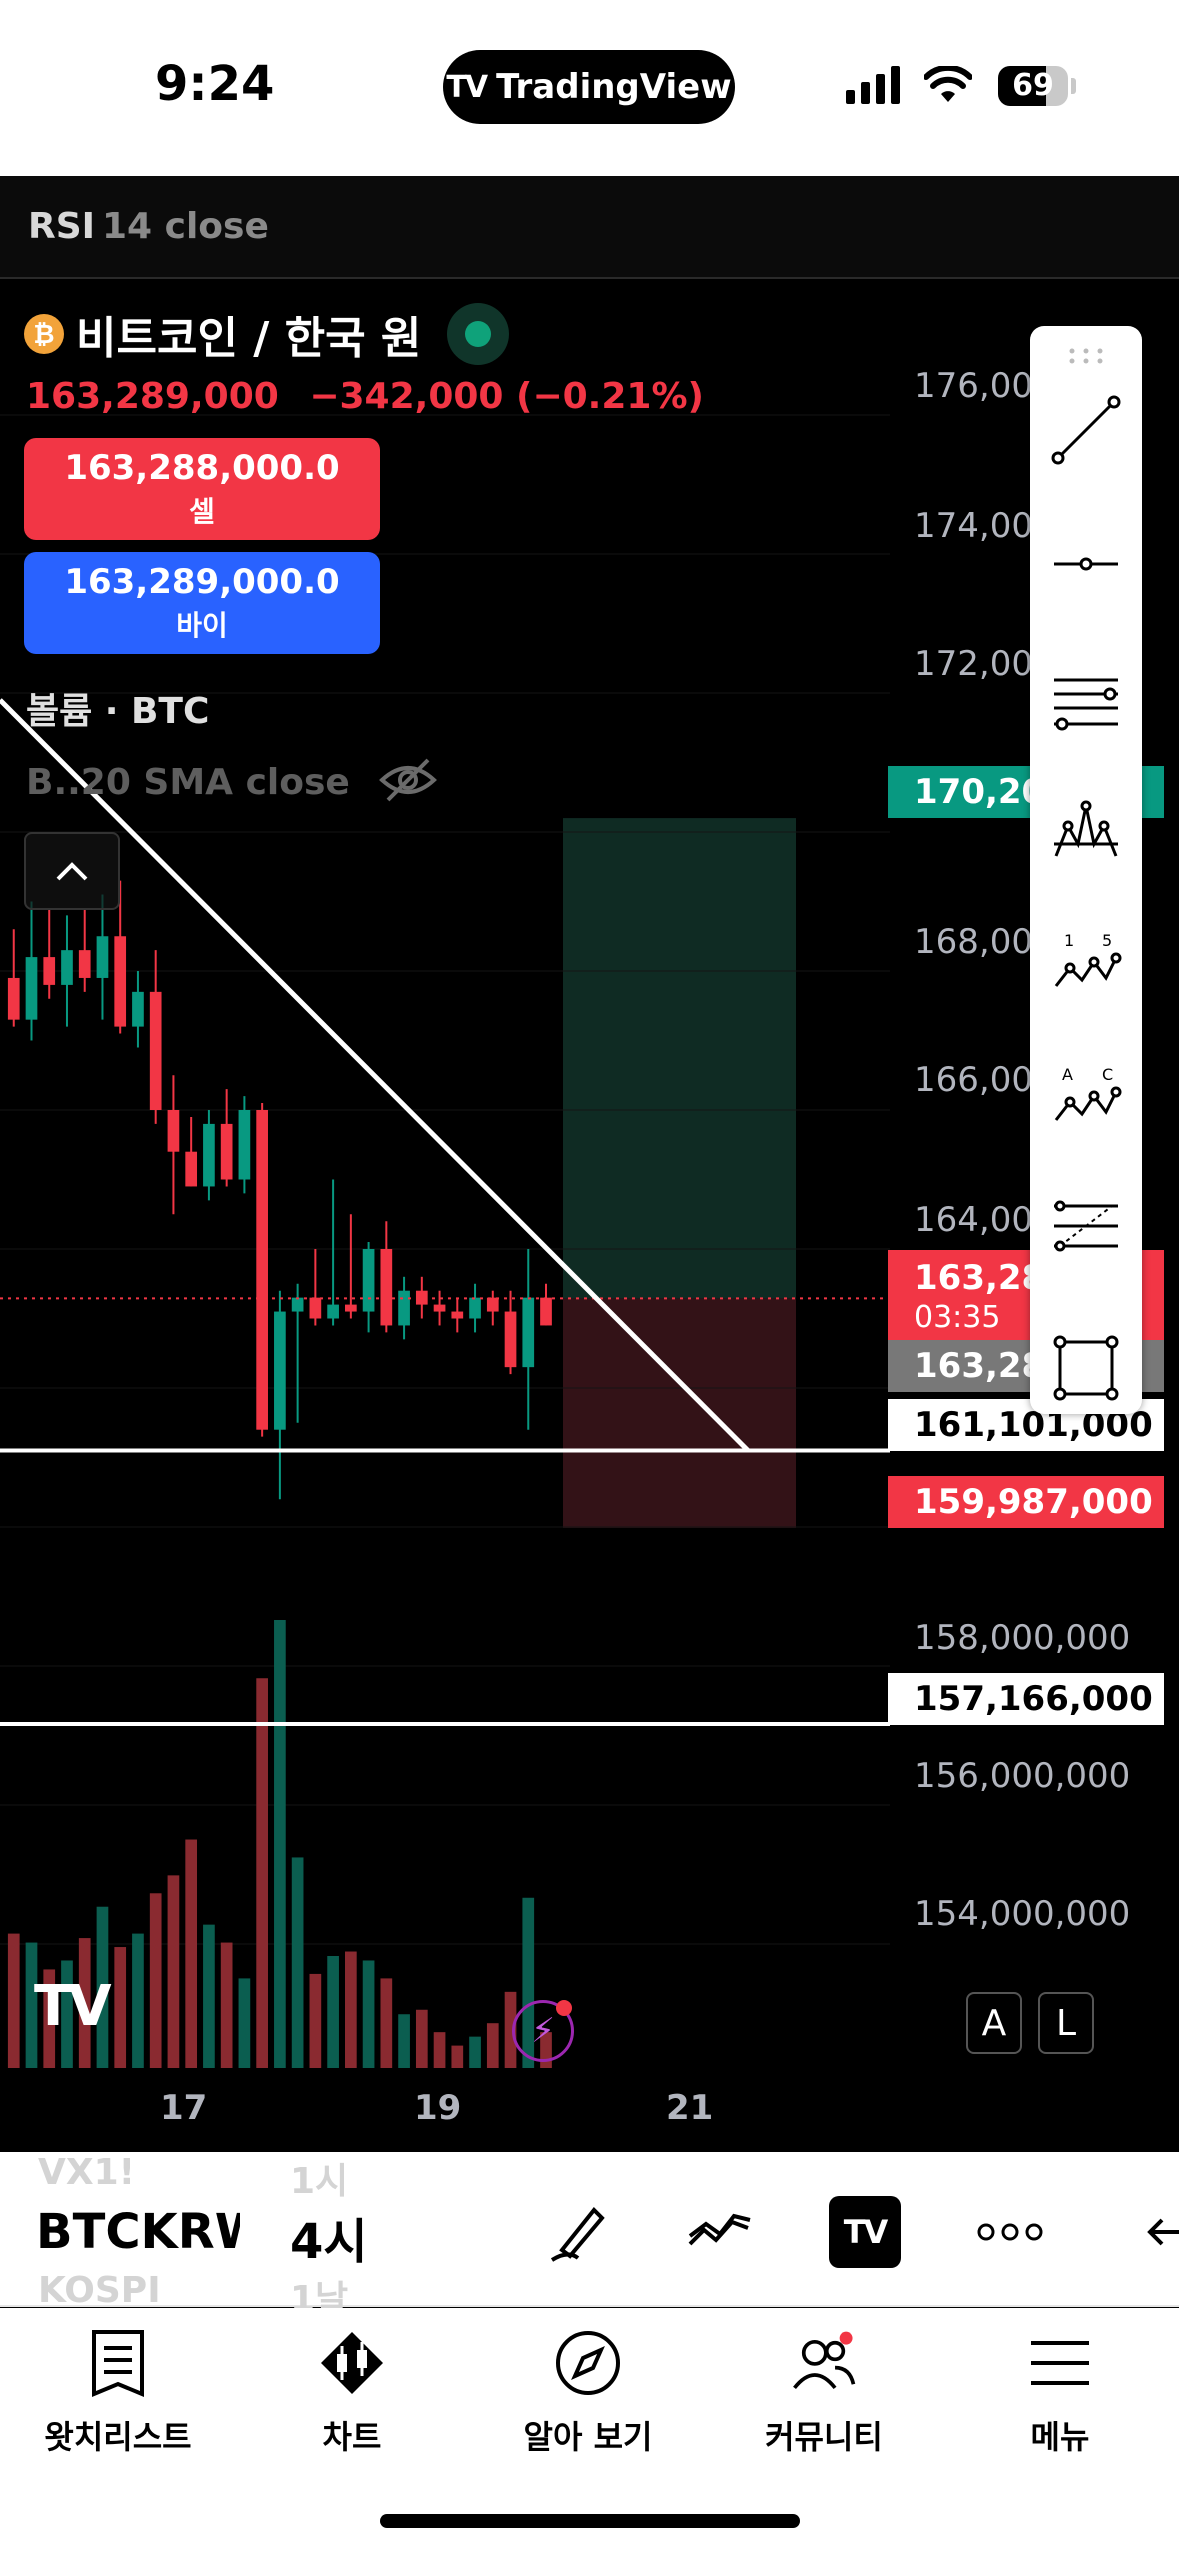 Image resolution: width=1179 pixels, height=2556 pixels. Describe the element at coordinates (720, 2232) in the screenshot. I see `indicators-button` at that location.